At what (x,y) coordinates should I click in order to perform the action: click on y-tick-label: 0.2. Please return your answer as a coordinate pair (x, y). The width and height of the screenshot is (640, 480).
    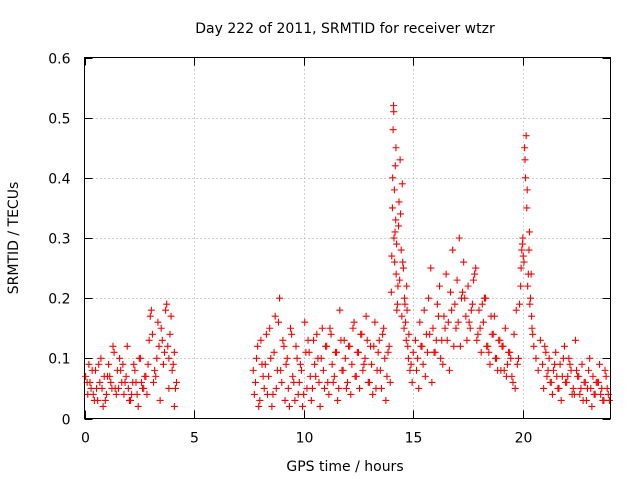
    Looking at the image, I should click on (59, 300).